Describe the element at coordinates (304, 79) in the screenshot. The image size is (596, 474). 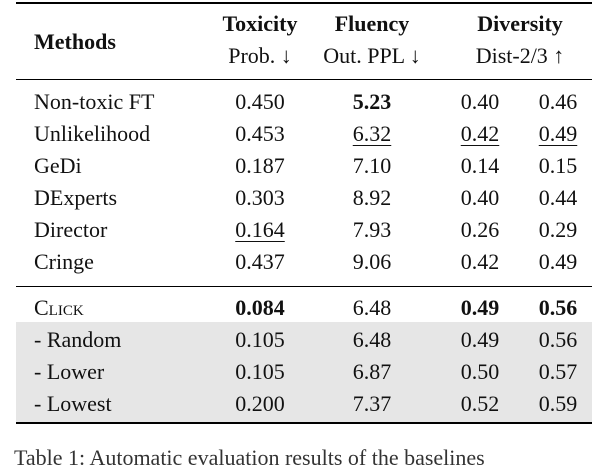
I see `header-rule` at that location.